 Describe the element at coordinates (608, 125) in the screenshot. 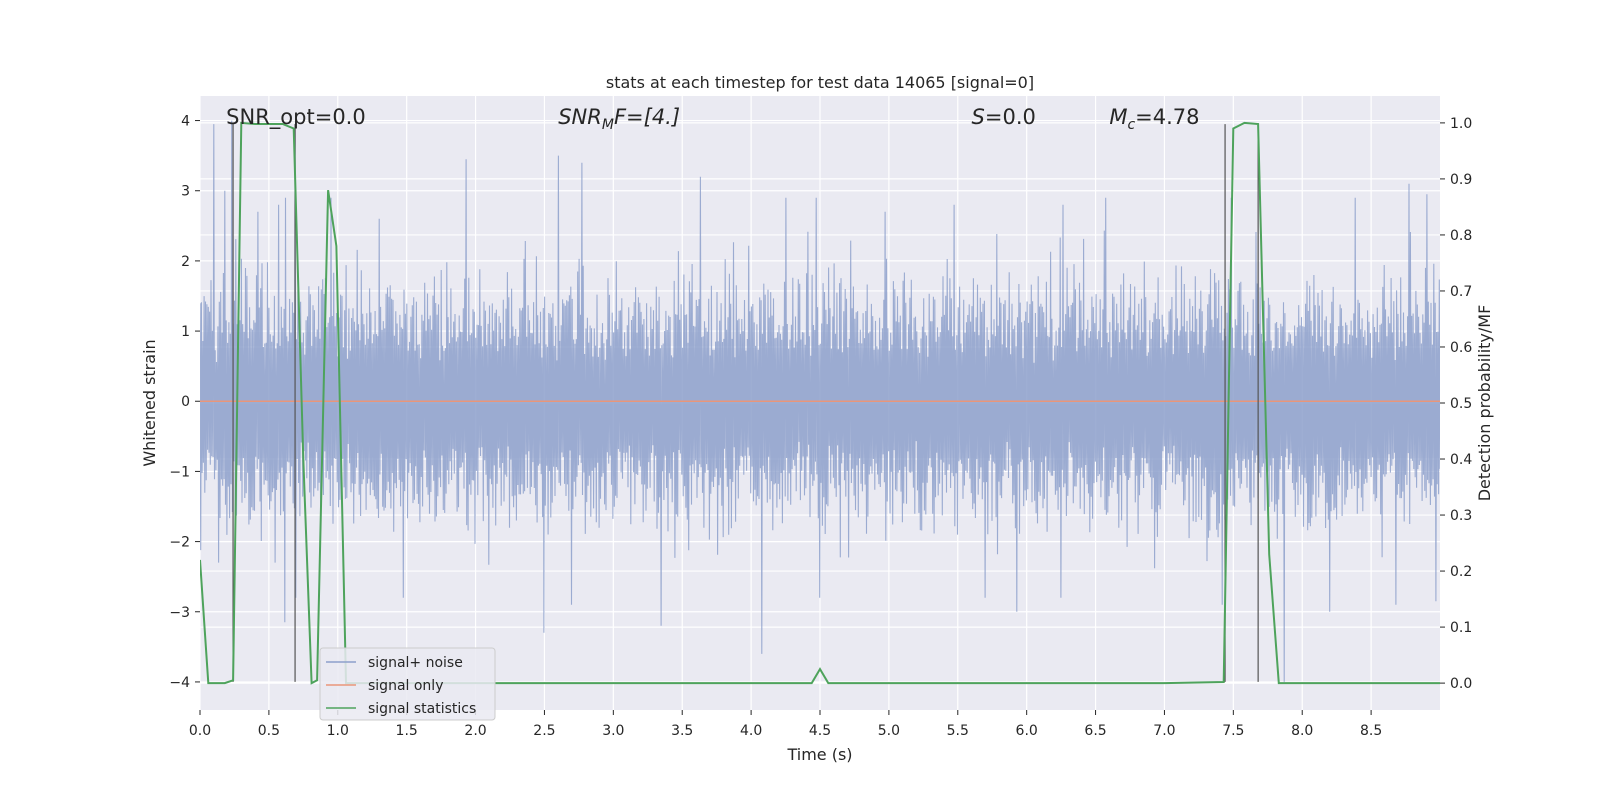

I see `annotation-1-sub: M` at that location.